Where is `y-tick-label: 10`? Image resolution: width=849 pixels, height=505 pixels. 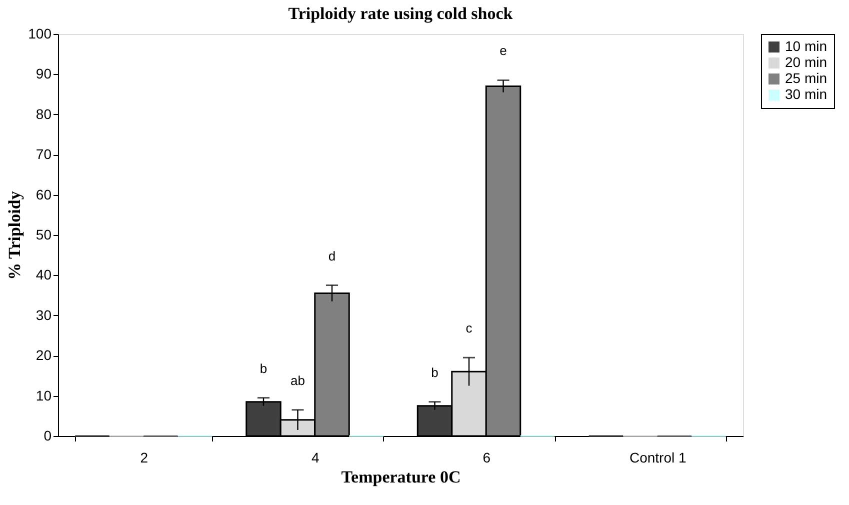 y-tick-label: 10 is located at coordinates (44, 395).